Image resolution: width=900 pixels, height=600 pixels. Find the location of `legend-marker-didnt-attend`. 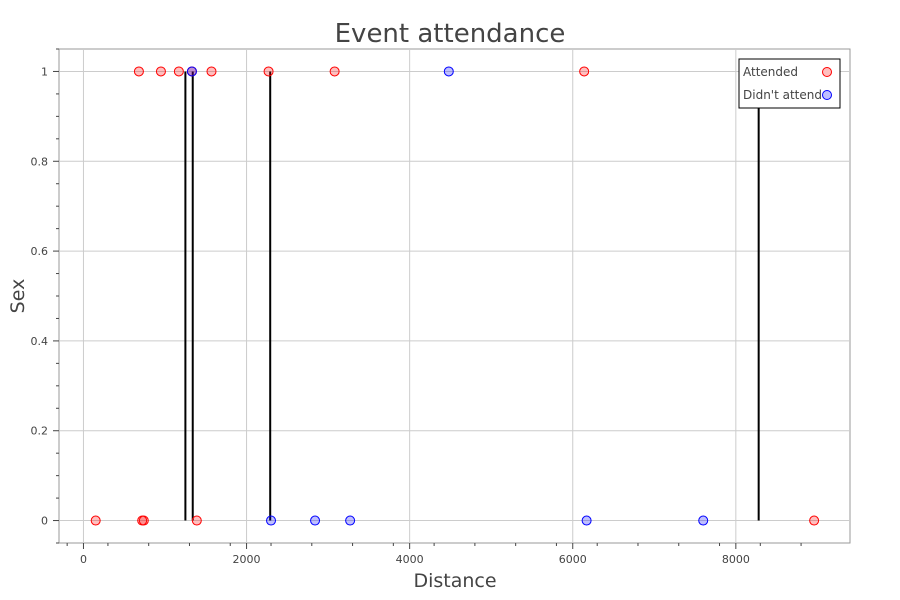

legend-marker-didnt-attend is located at coordinates (827, 95).